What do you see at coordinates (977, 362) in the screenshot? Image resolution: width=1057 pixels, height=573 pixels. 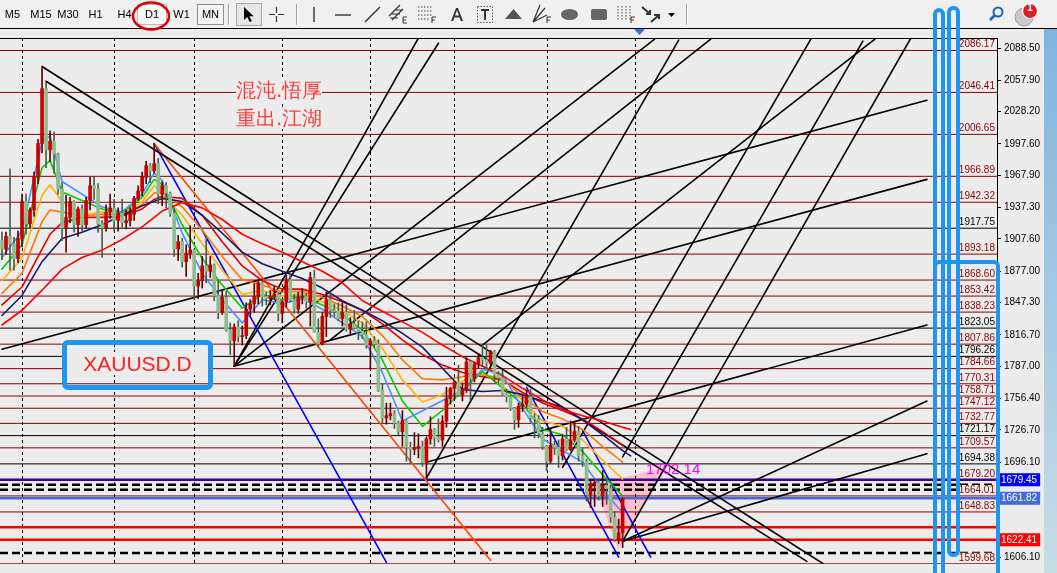 I see `ref-line-label: 1784.66` at bounding box center [977, 362].